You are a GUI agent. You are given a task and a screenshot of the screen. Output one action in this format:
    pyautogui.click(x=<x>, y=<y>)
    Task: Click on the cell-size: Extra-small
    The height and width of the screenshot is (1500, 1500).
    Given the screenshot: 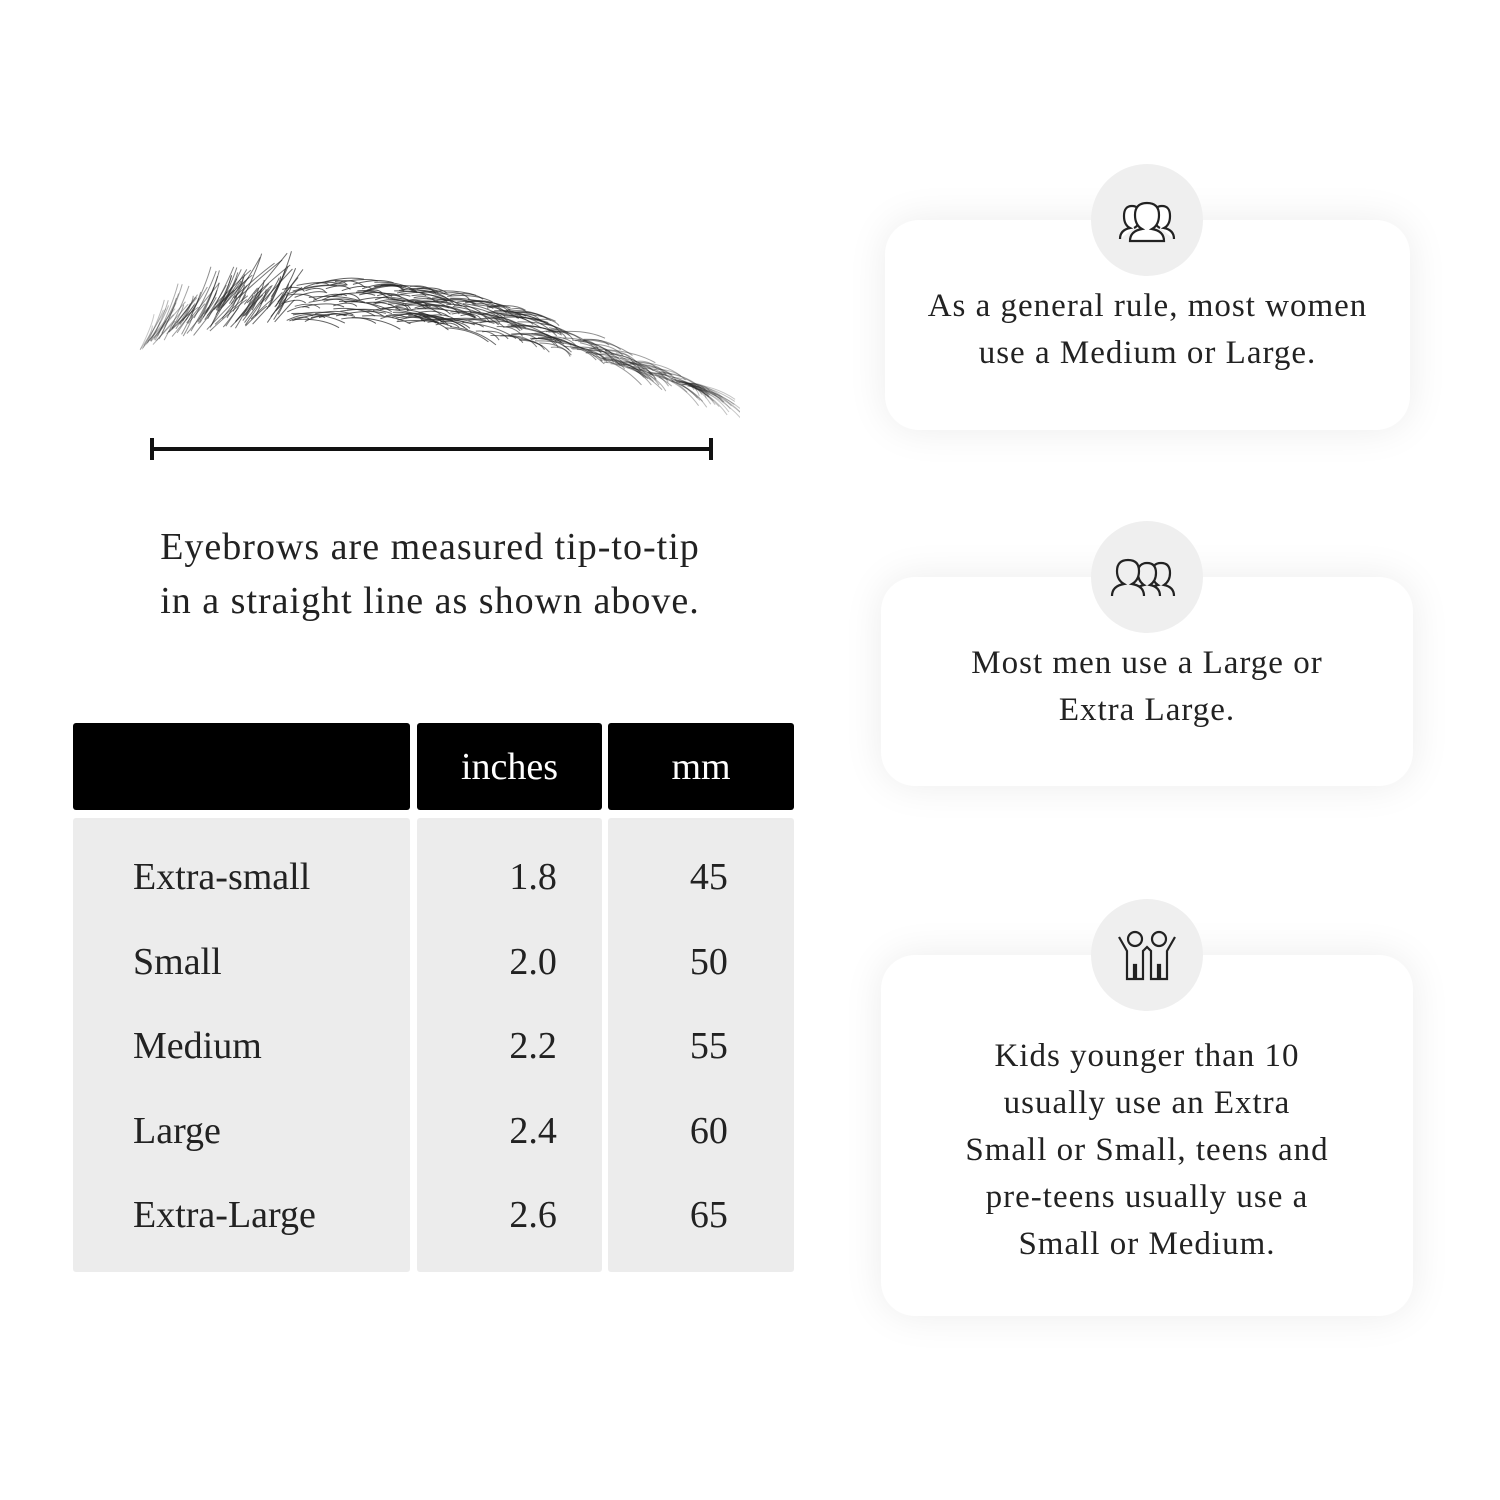 What is the action you would take?
    pyautogui.click(x=222, y=877)
    